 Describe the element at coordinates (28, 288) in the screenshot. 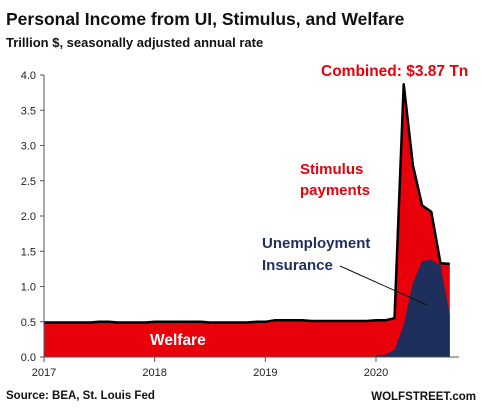

I see `y-tick-label: 1.0` at that location.